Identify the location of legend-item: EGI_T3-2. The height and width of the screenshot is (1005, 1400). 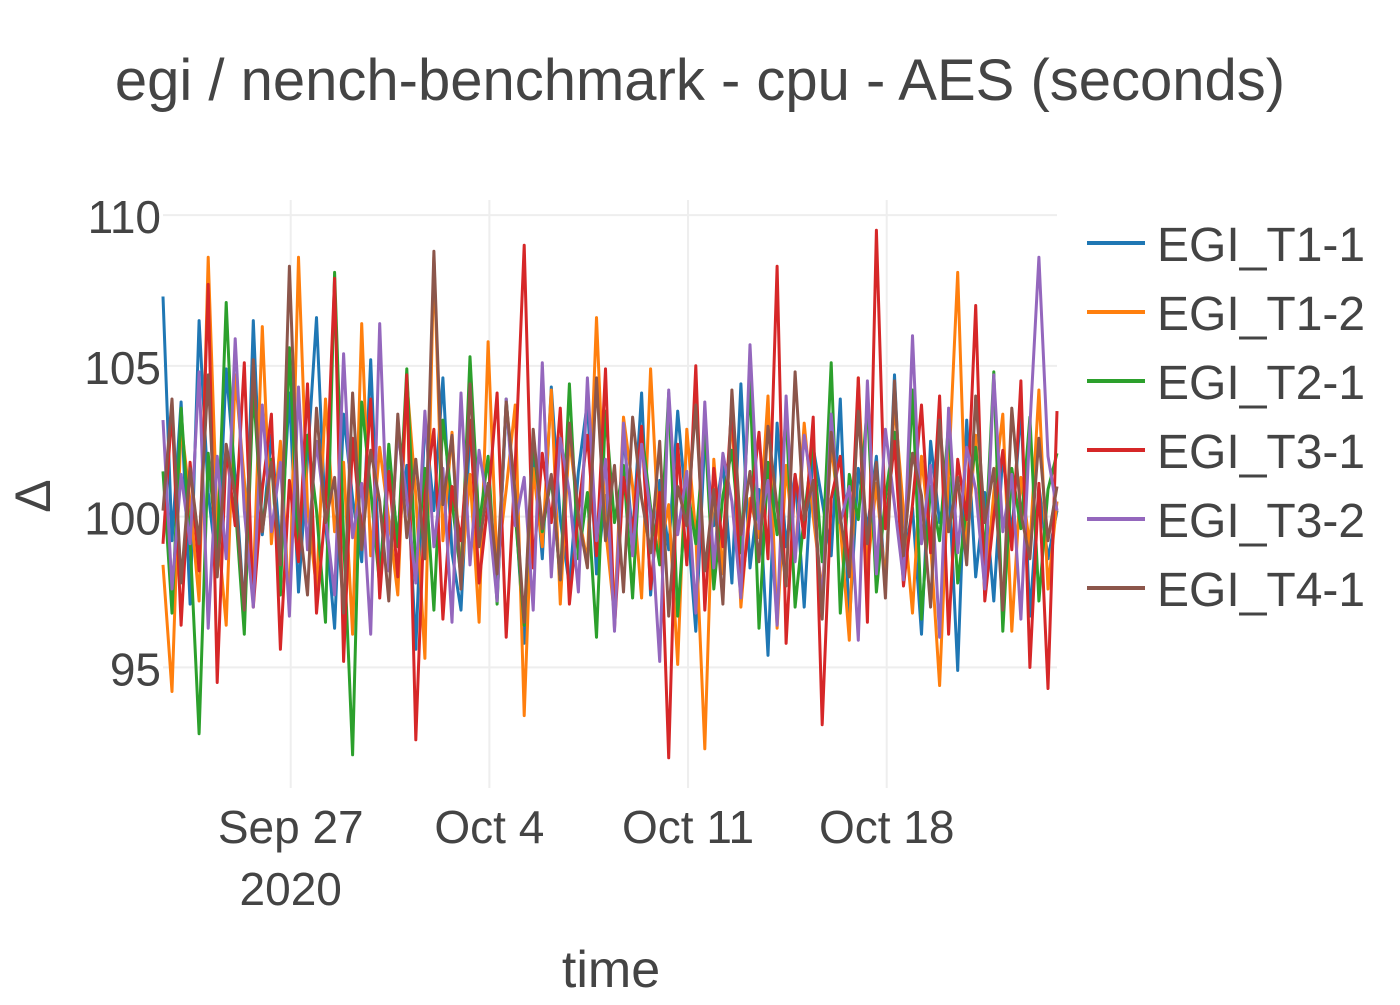
(1226, 521).